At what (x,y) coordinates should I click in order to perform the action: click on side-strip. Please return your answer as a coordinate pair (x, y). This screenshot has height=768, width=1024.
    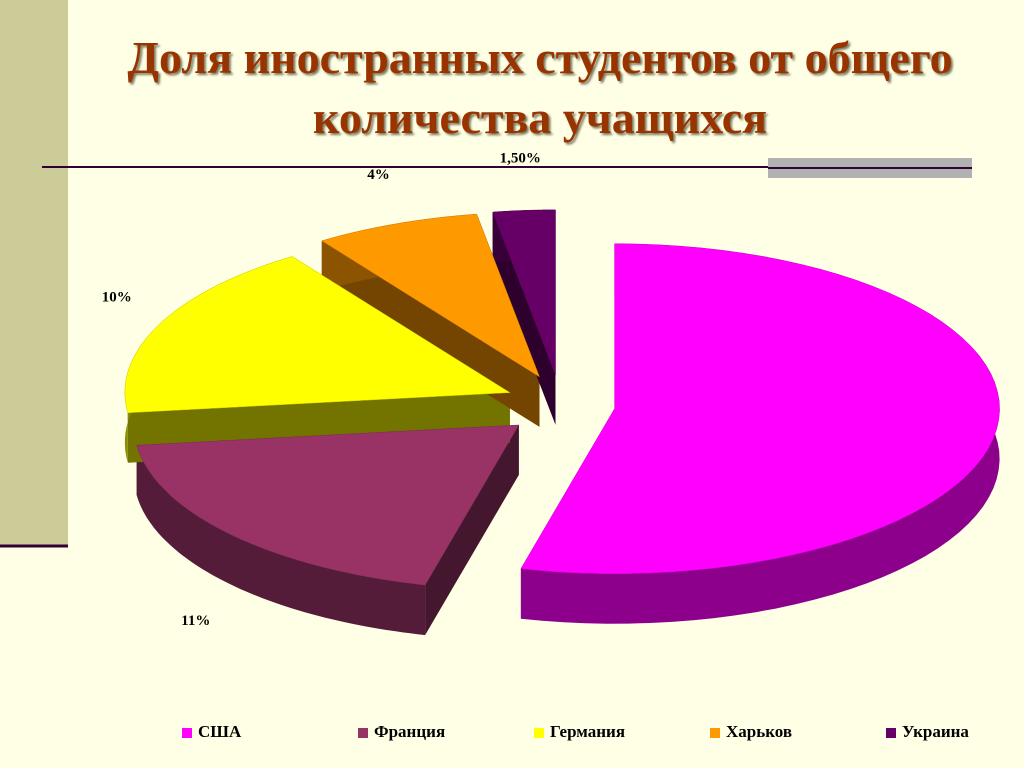
    Looking at the image, I should click on (34, 272).